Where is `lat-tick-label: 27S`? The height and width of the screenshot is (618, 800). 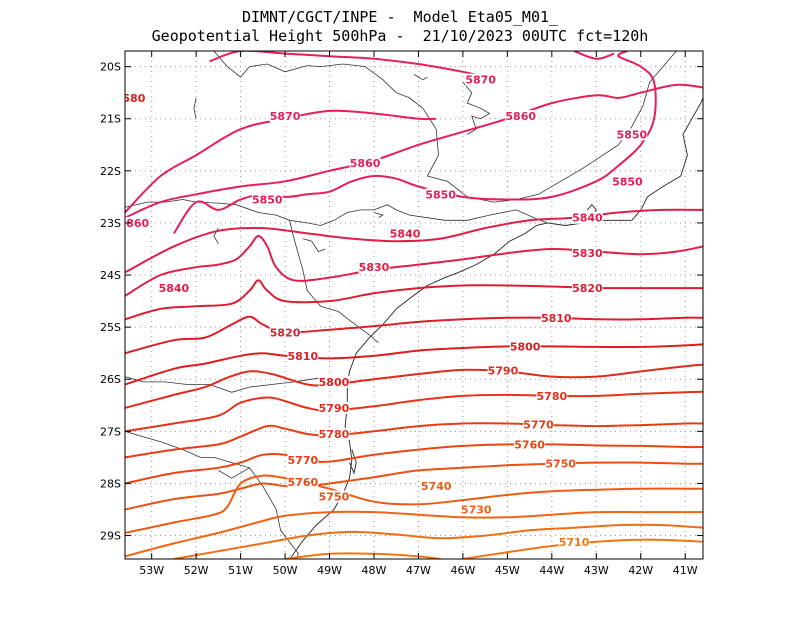 lat-tick-label: 27S is located at coordinates (110, 431).